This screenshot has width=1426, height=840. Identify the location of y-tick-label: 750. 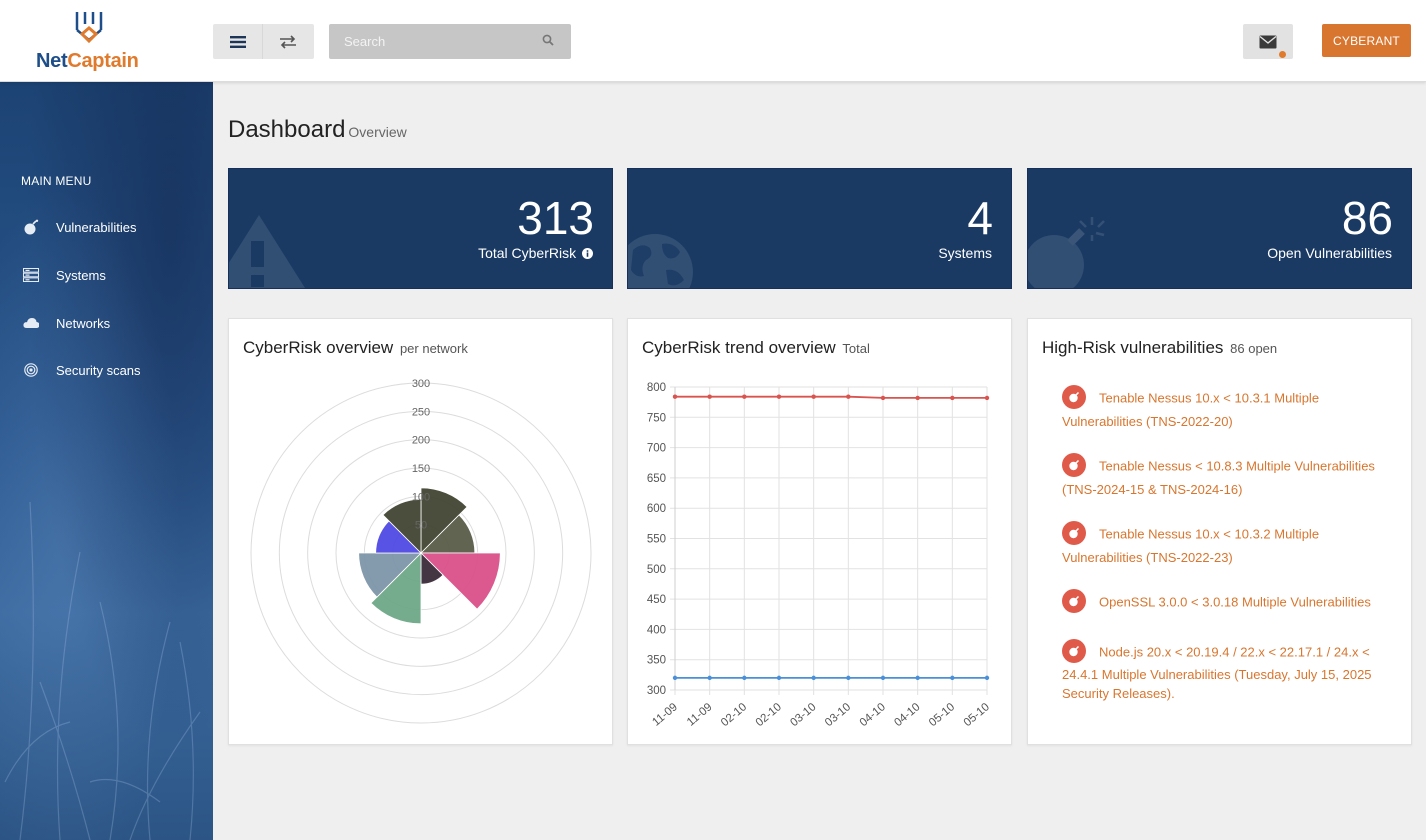
(656, 418).